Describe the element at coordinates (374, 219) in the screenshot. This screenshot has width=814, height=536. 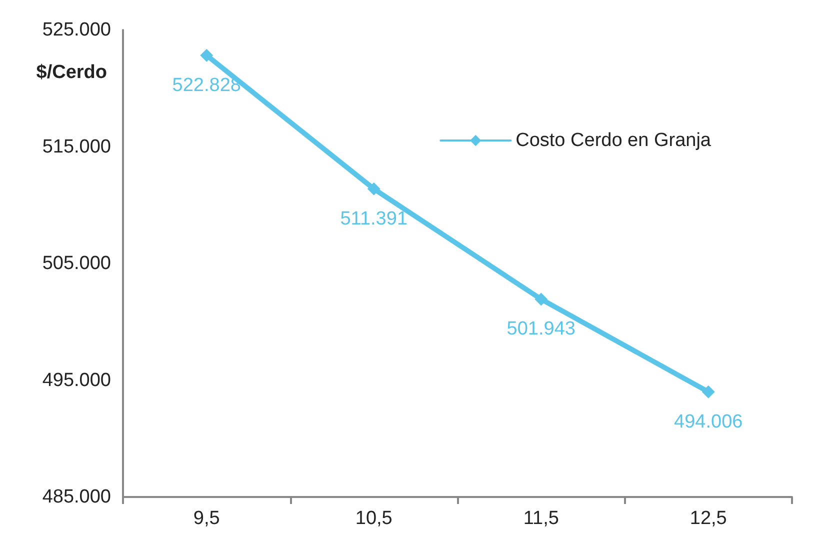
I see `data-label: 511.391` at that location.